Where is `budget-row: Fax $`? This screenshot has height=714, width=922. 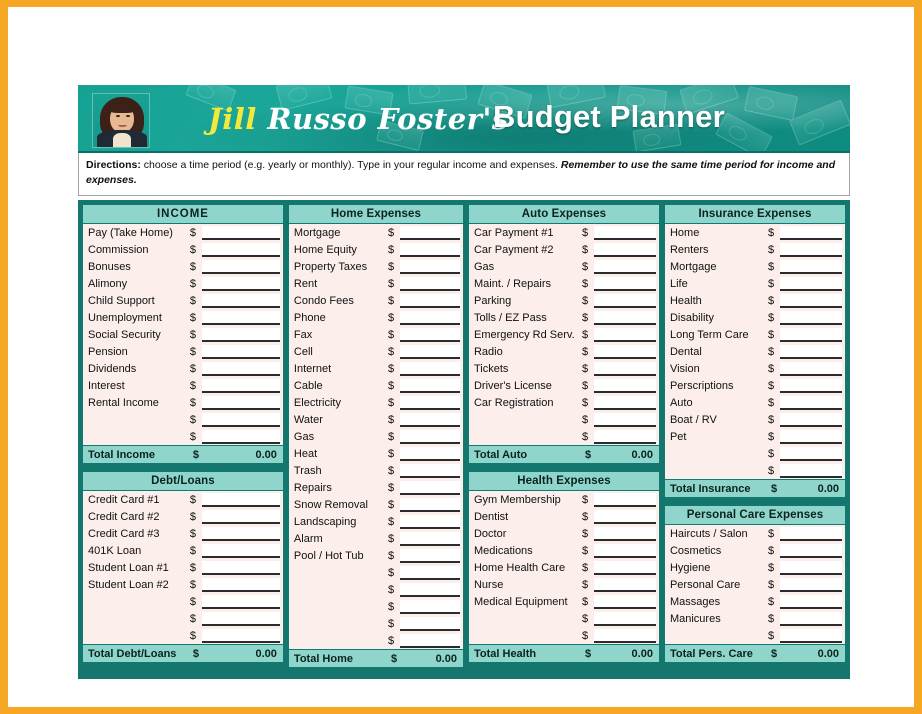 budget-row: Fax $ is located at coordinates (376, 334).